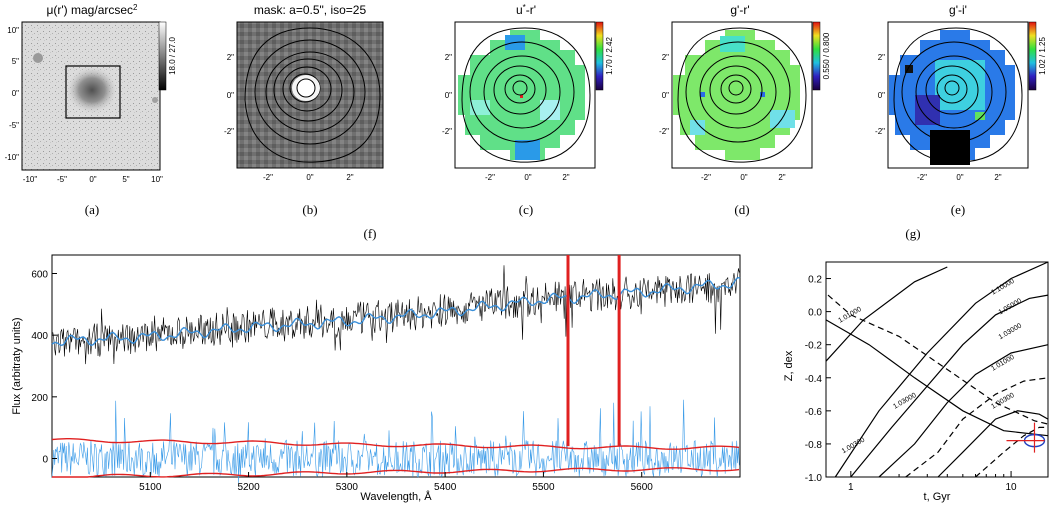 The width and height of the screenshot is (1052, 517). I want to click on panel-c-caption: (c), so click(526, 209).